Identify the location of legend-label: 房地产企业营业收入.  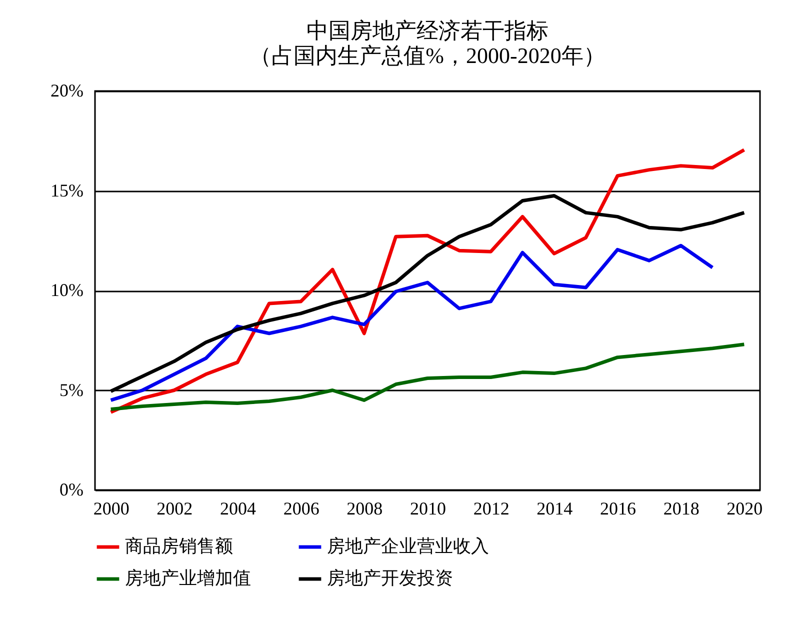
(408, 546).